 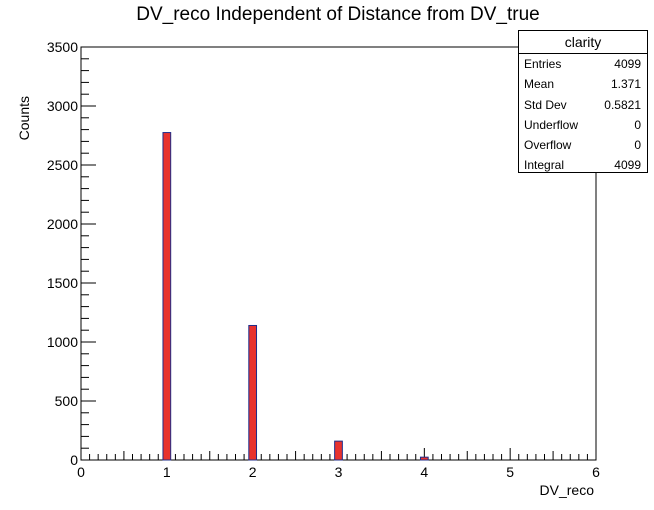 What do you see at coordinates (424, 472) in the screenshot?
I see `x-tick-label: 4` at bounding box center [424, 472].